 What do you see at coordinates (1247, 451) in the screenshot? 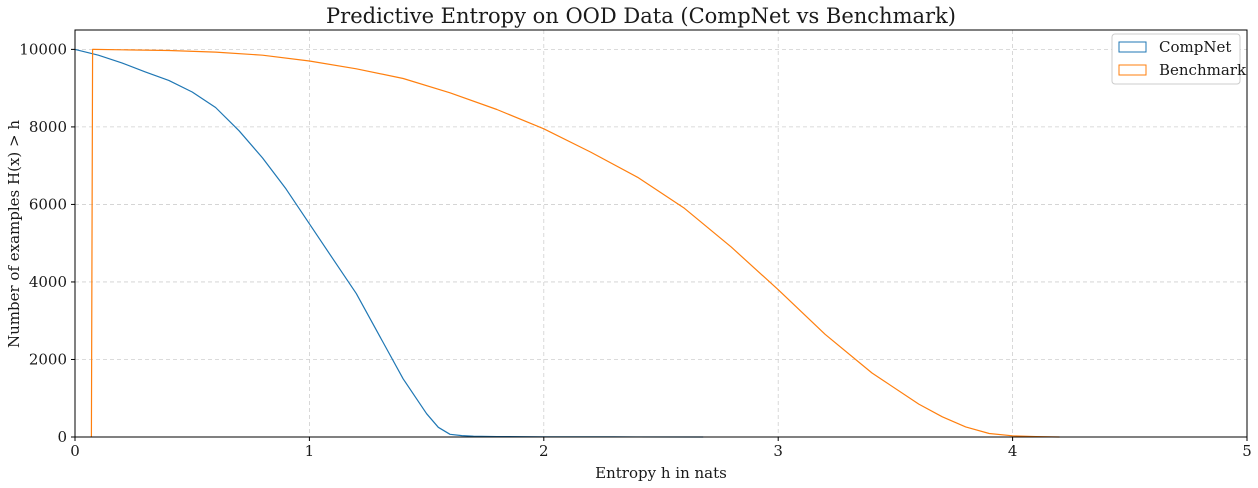
I see `x-tick-label: 5` at bounding box center [1247, 451].